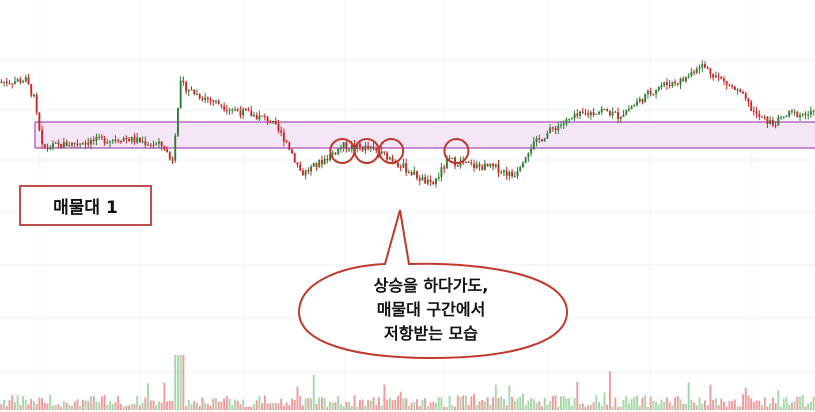 This screenshot has width=815, height=412. What do you see at coordinates (431, 333) in the screenshot?
I see `annotation-line: 저항받는 모습` at bounding box center [431, 333].